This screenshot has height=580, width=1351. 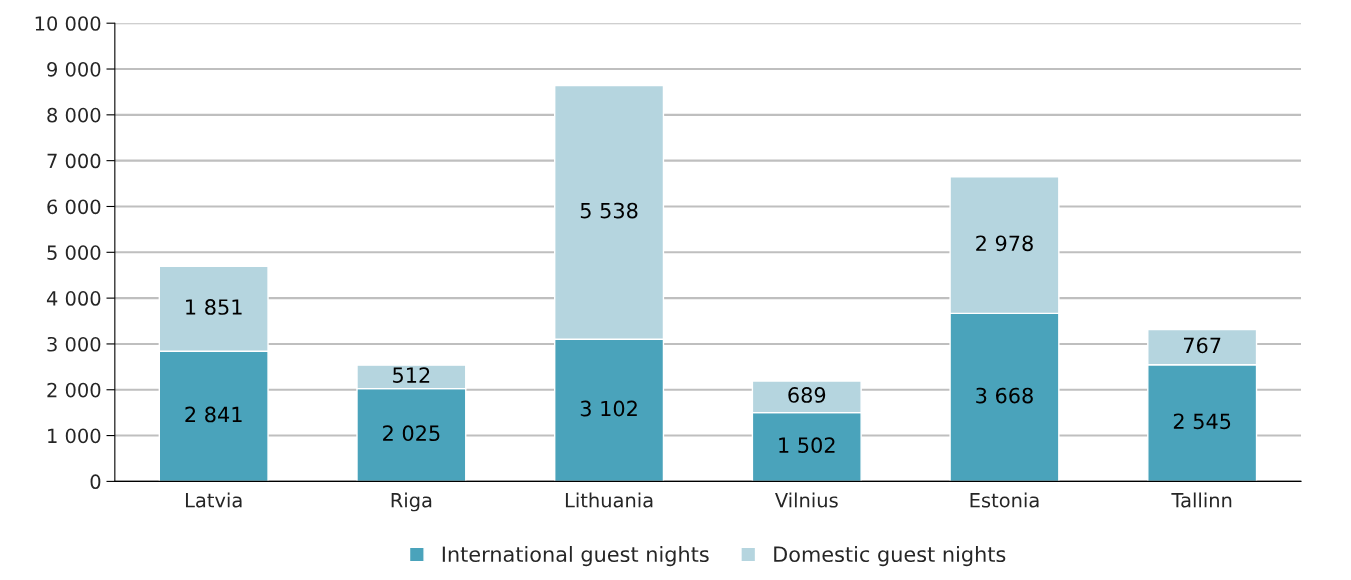 What do you see at coordinates (609, 210) in the screenshot?
I see `data-label: 5 538` at bounding box center [609, 210].